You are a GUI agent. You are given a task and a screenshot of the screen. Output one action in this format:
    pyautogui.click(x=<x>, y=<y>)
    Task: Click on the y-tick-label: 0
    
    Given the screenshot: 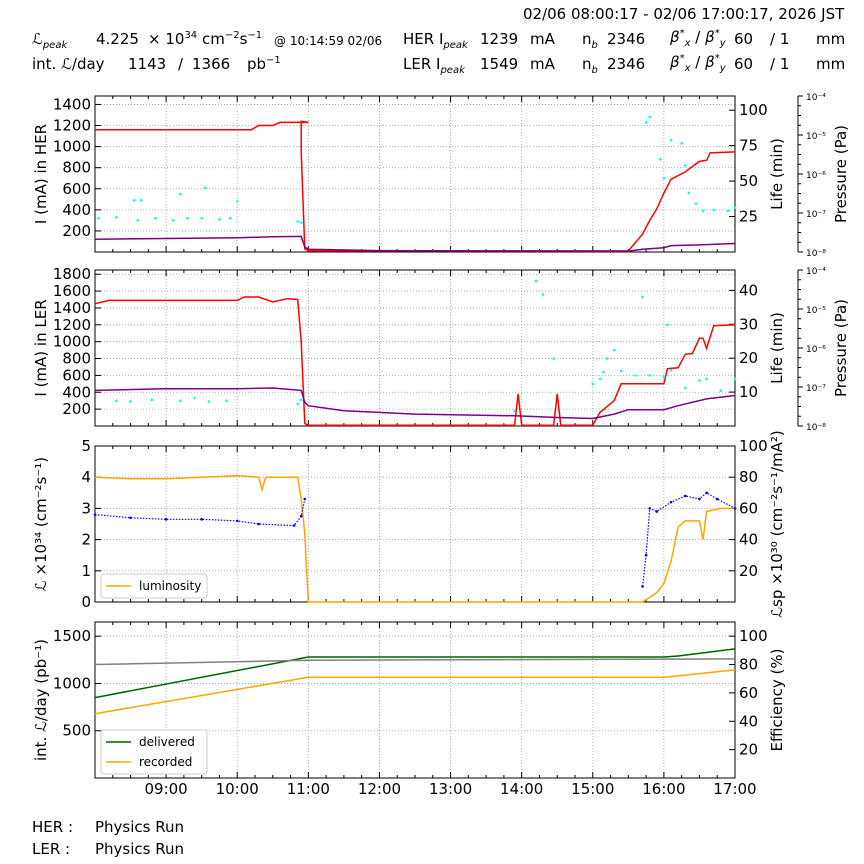 What is the action you would take?
    pyautogui.click(x=86, y=602)
    